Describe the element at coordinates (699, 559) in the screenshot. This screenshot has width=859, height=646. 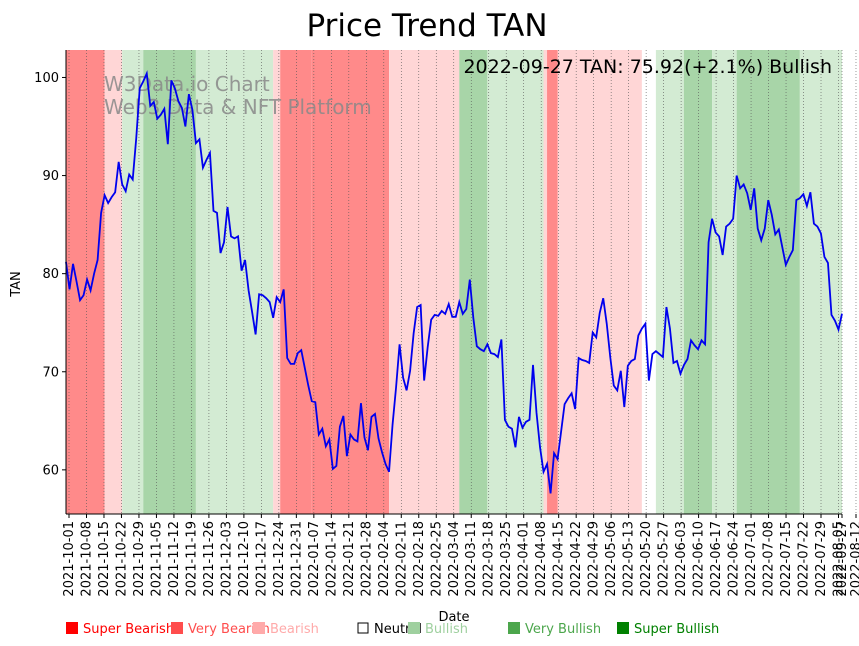
I see `x-tick-label: 2022-06-10` at that location.